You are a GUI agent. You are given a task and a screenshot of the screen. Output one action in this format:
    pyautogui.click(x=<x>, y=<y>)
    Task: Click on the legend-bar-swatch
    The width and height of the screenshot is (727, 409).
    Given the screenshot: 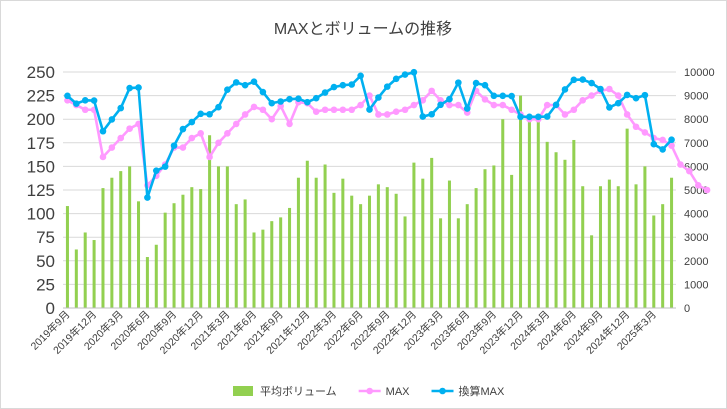 What is the action you would take?
    pyautogui.click(x=243, y=391)
    